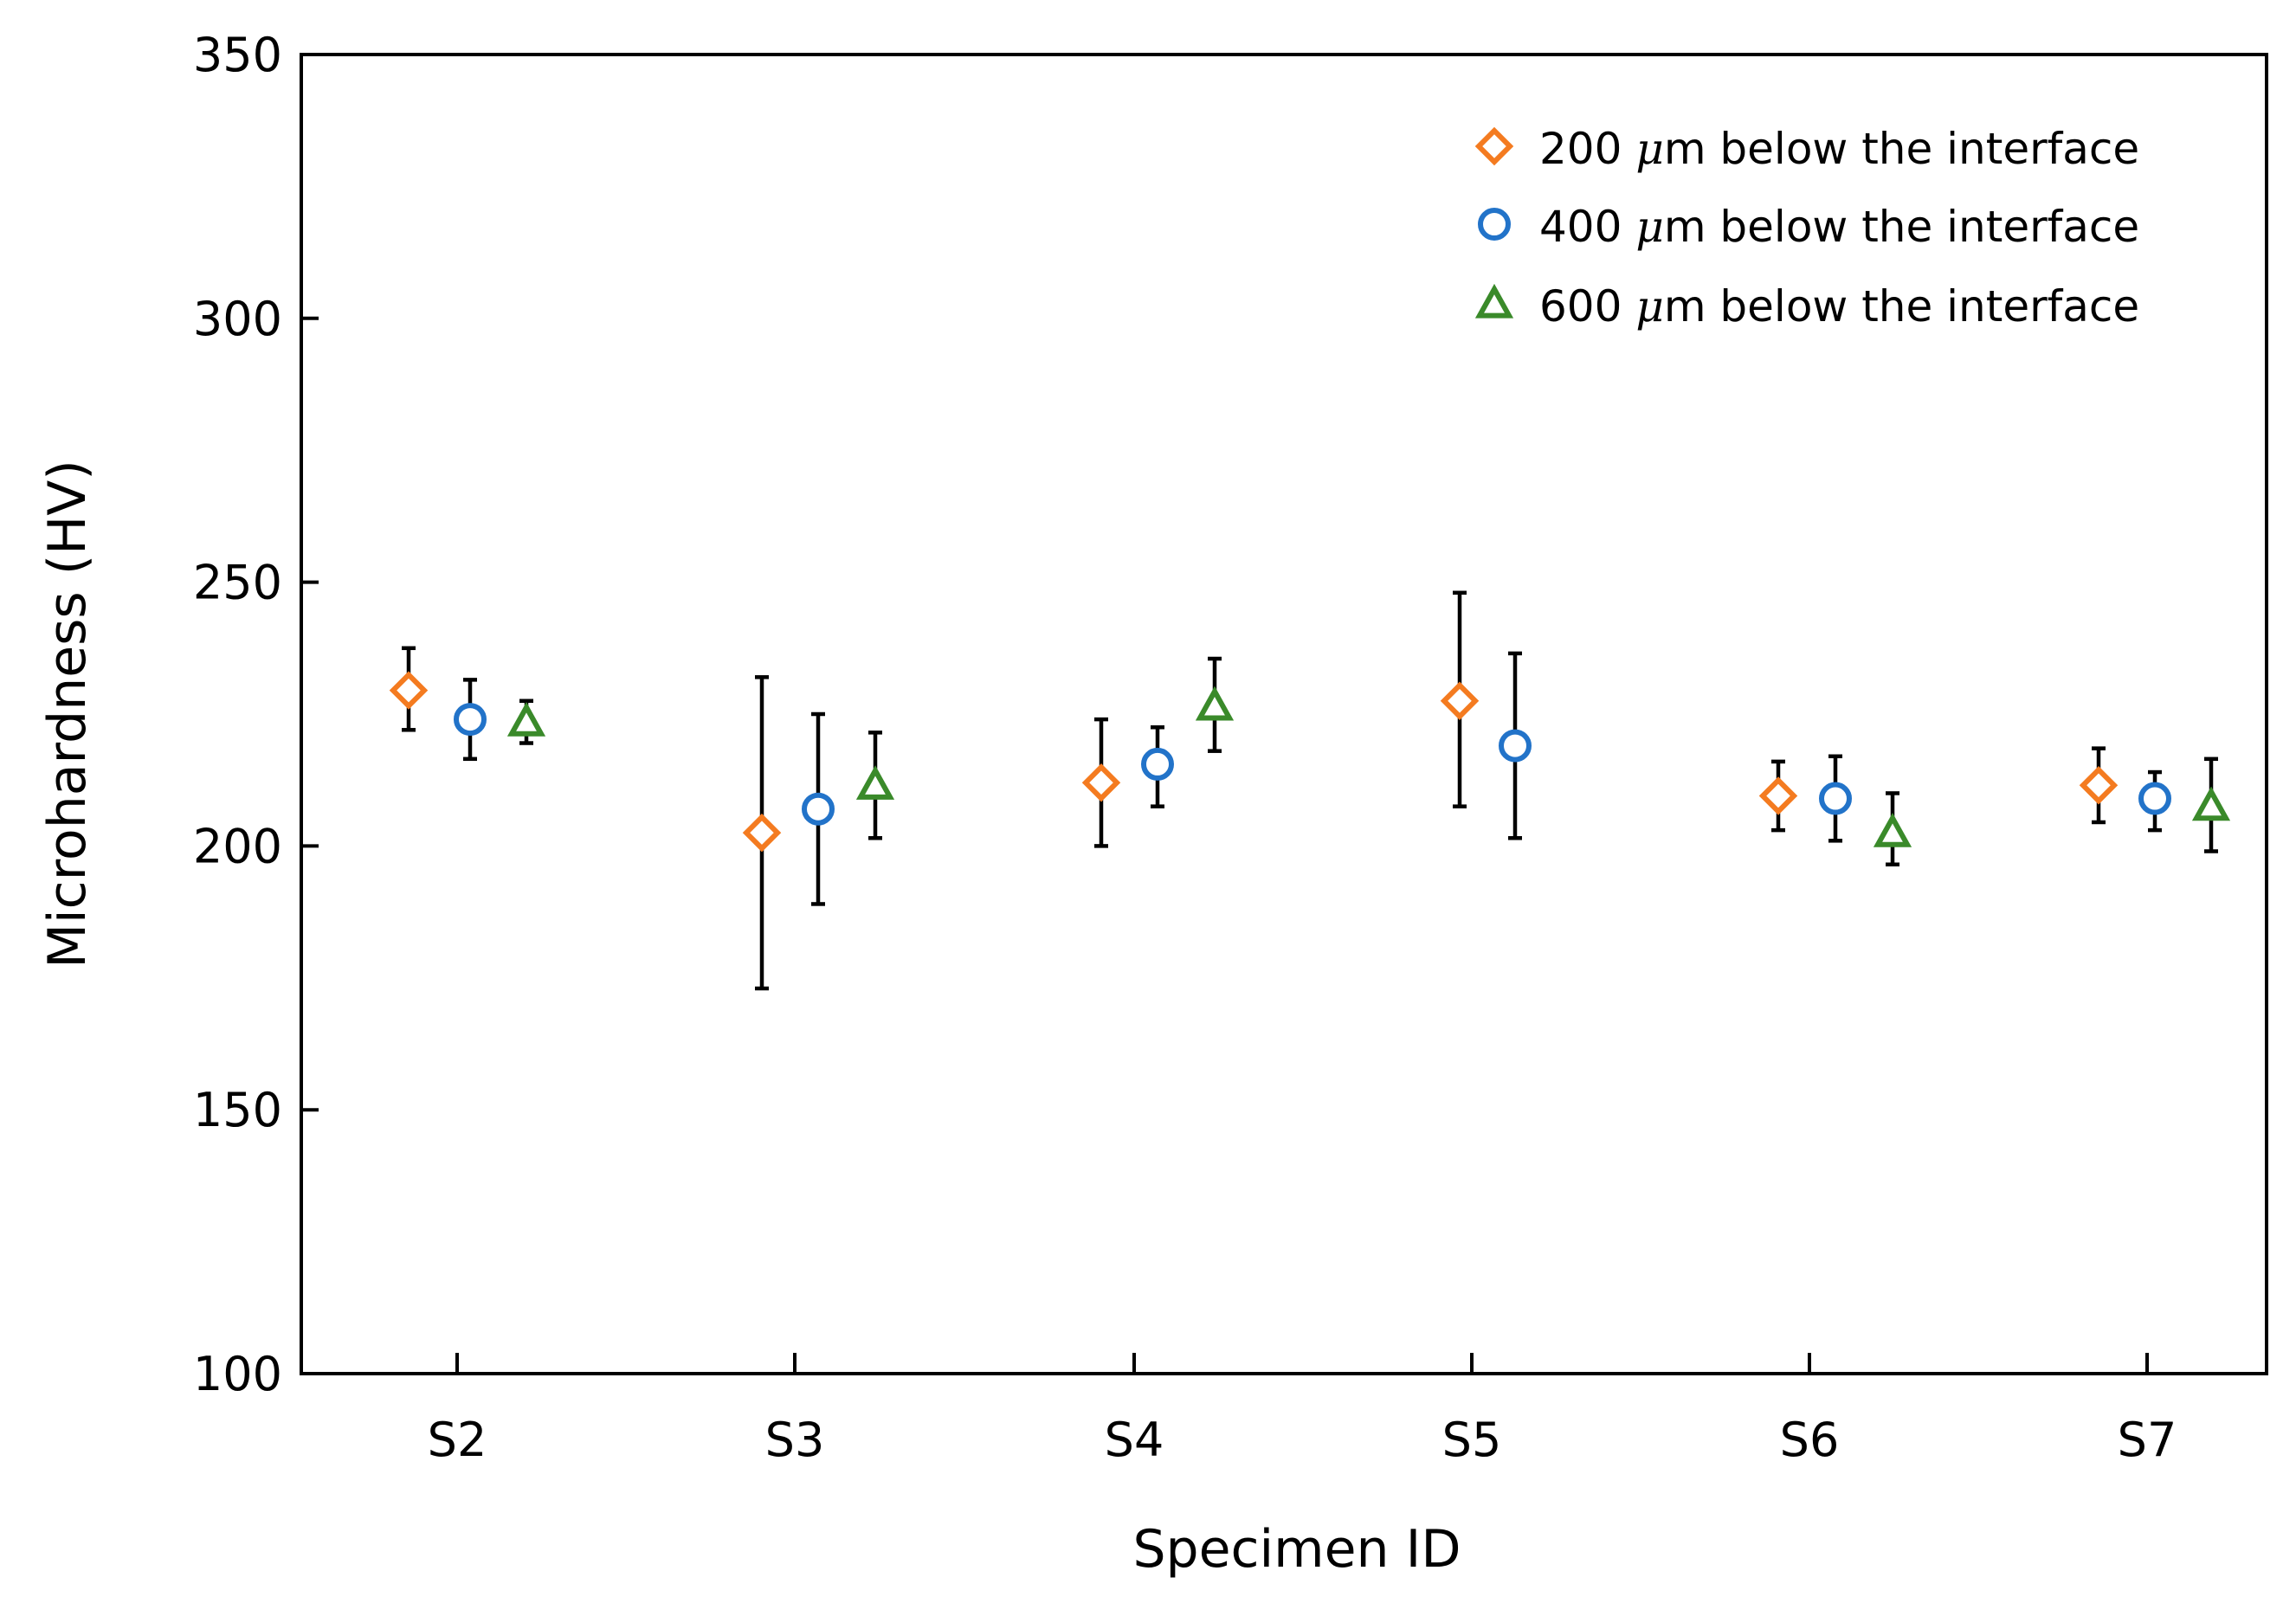 The width and height of the screenshot is (2296, 1603). I want to click on legend-item-circle: 400 μm below the interface, so click(1808, 227).